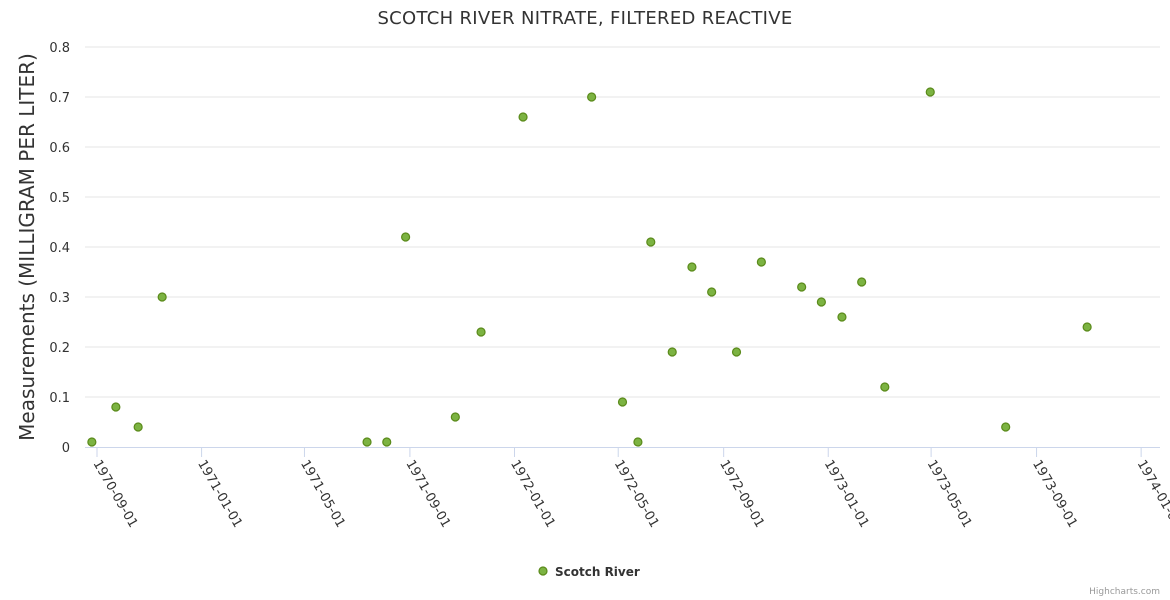  What do you see at coordinates (427, 494) in the screenshot?
I see `x-tick-label: 1971-09-01` at bounding box center [427, 494].